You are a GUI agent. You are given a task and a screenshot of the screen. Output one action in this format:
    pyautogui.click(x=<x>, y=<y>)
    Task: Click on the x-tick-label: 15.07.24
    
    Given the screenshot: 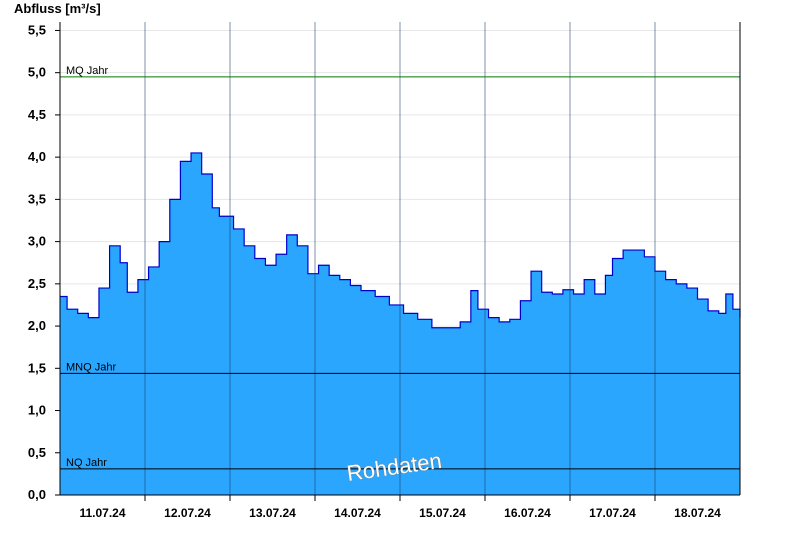 What is the action you would take?
    pyautogui.click(x=442, y=513)
    